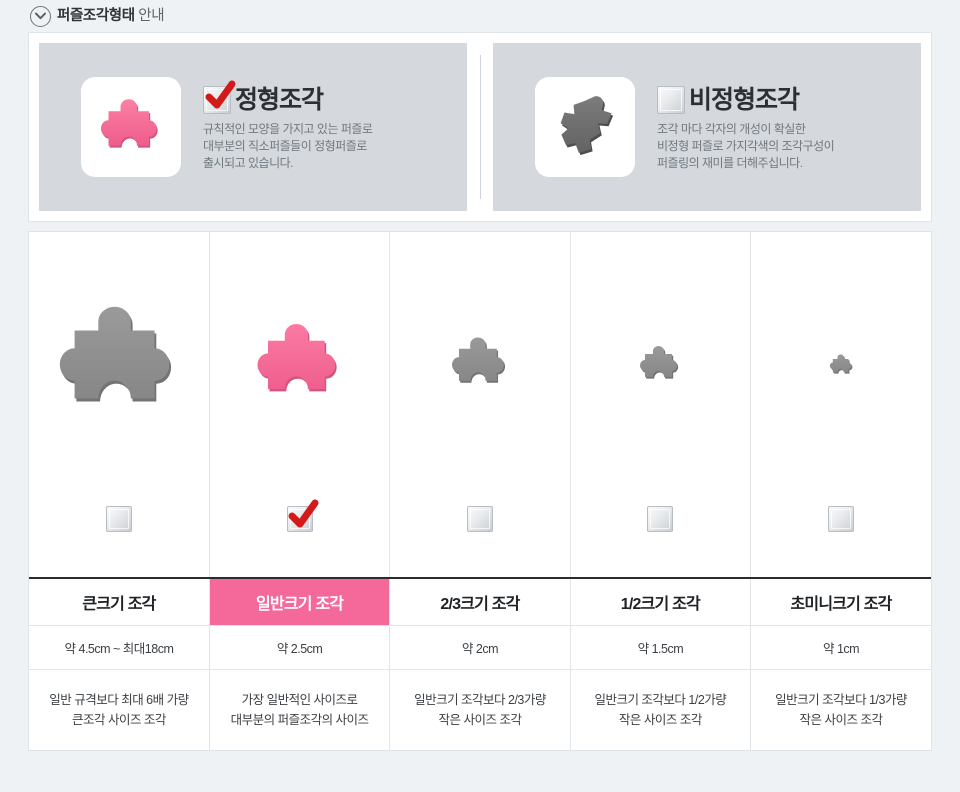 The height and width of the screenshot is (792, 960). I want to click on puzzle-piece-gray-irregular-icon, so click(585, 127).